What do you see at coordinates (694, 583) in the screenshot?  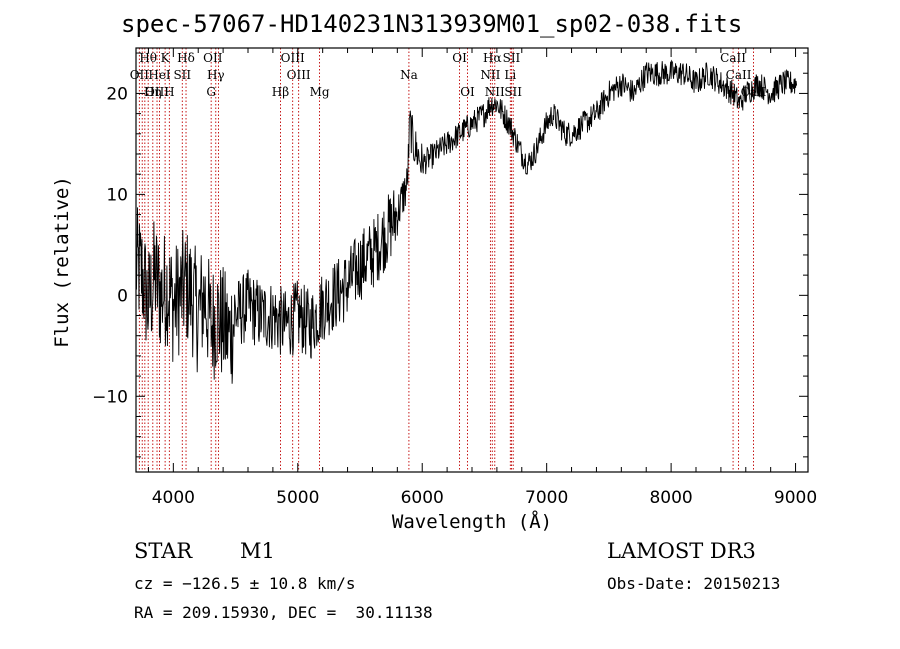 I see `observation-date: Obs-Date: 20150213` at bounding box center [694, 583].